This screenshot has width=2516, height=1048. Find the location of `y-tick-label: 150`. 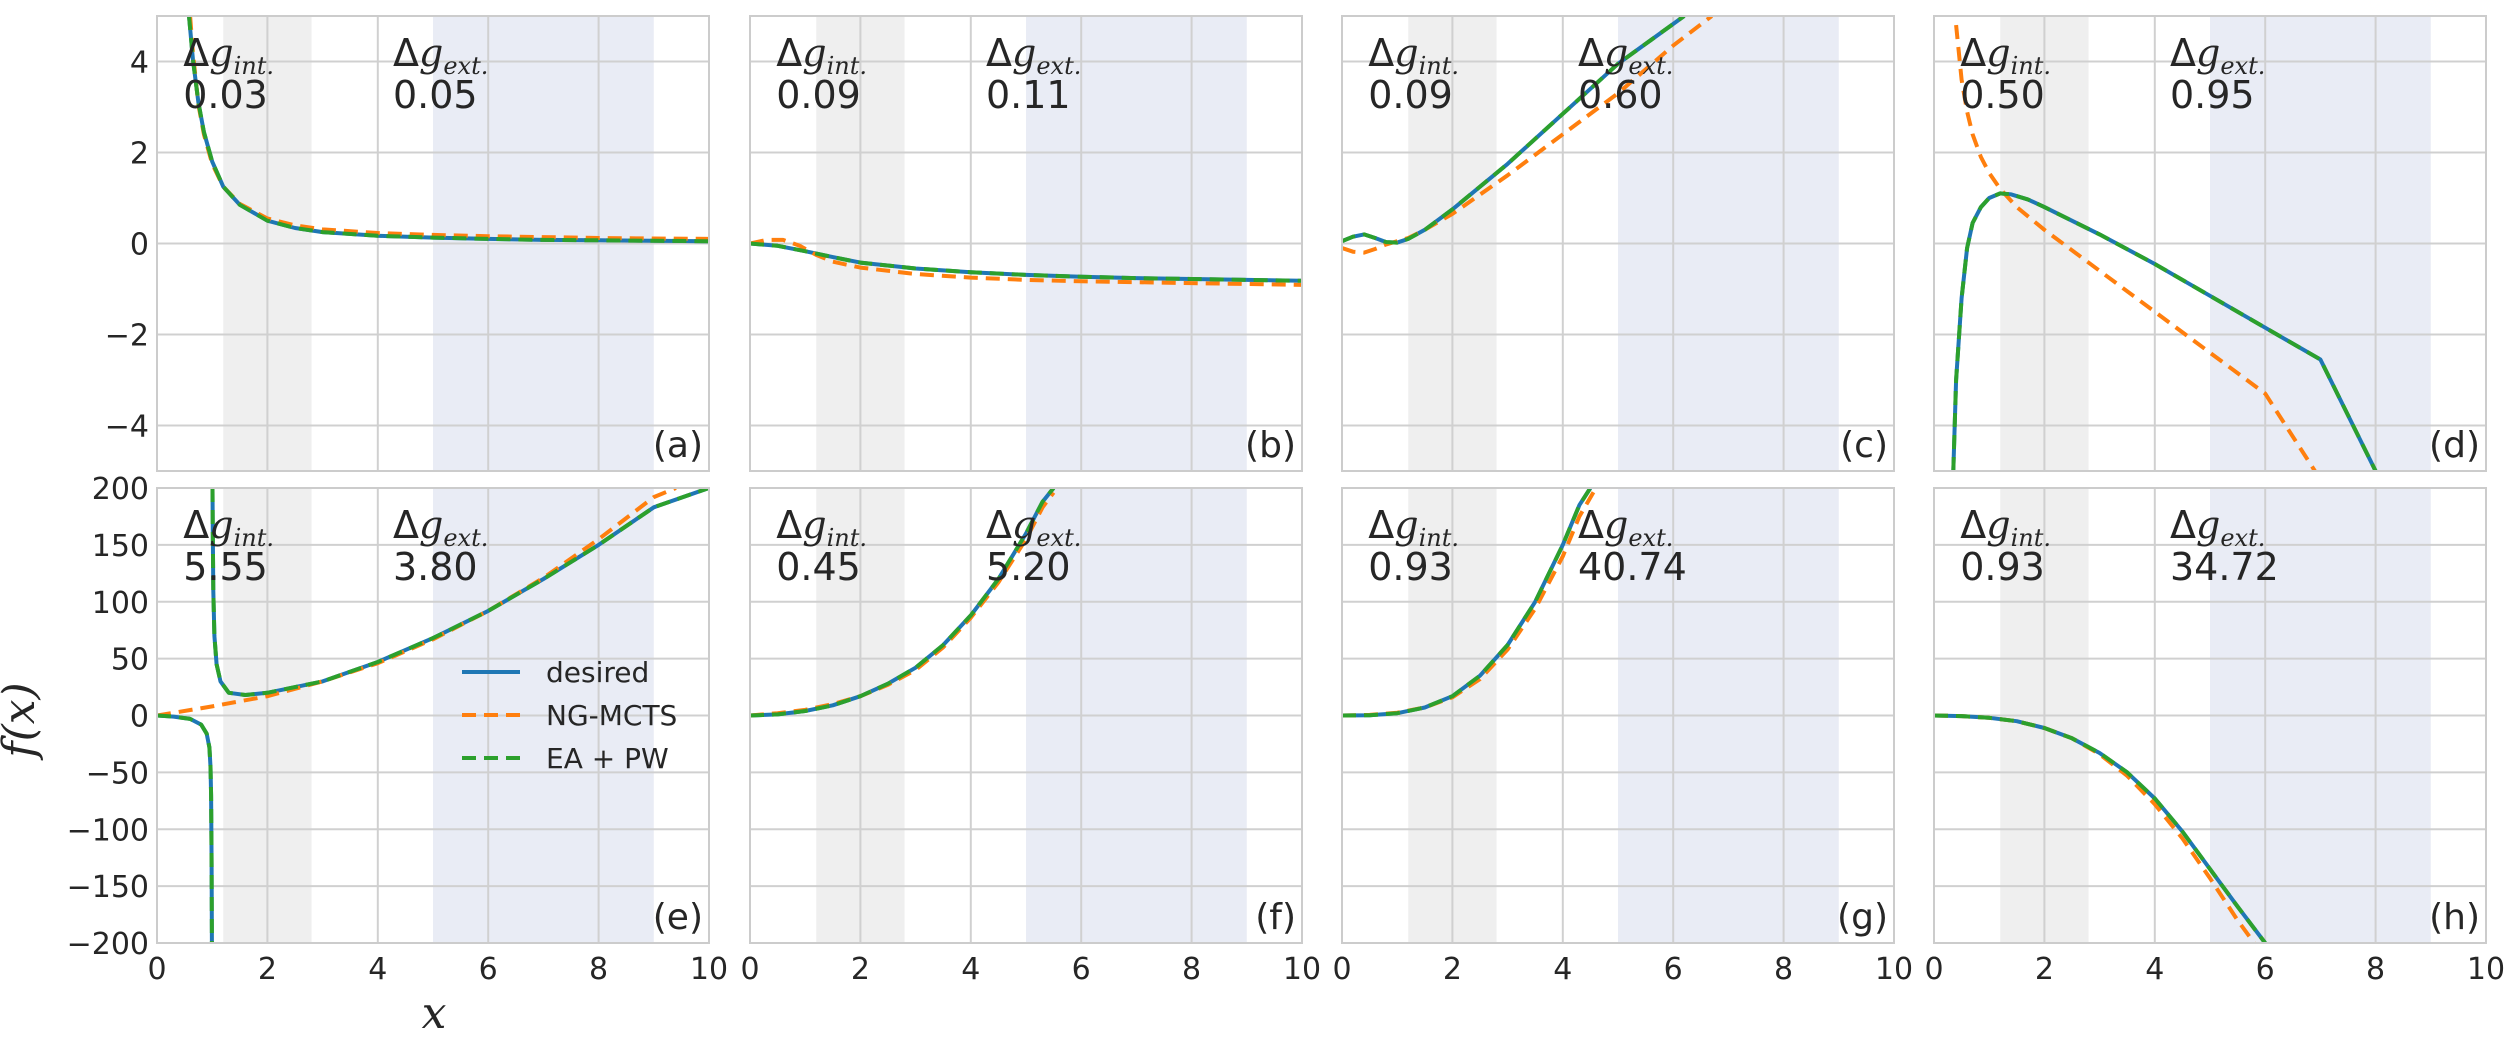

y-tick-label: 150 is located at coordinates (120, 546).